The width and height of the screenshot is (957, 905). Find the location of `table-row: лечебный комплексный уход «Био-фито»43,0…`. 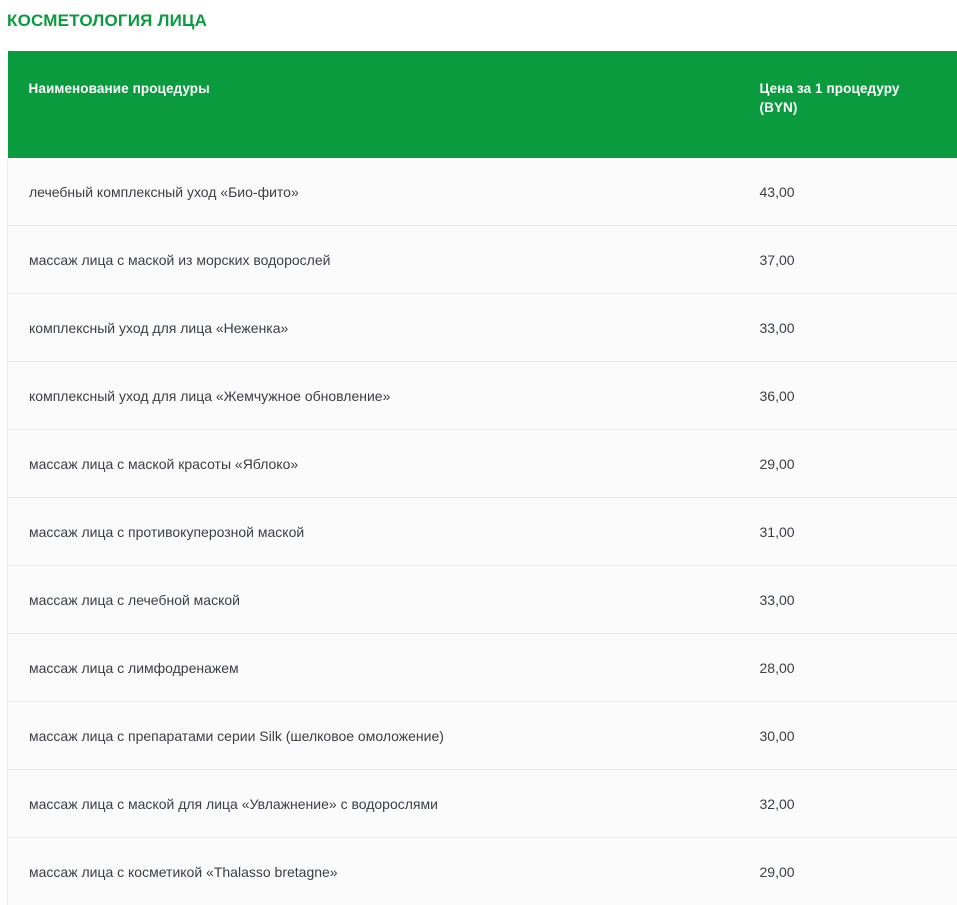

table-row: лечебный комплексный уход «Био-фито»43,0… is located at coordinates (482, 192).